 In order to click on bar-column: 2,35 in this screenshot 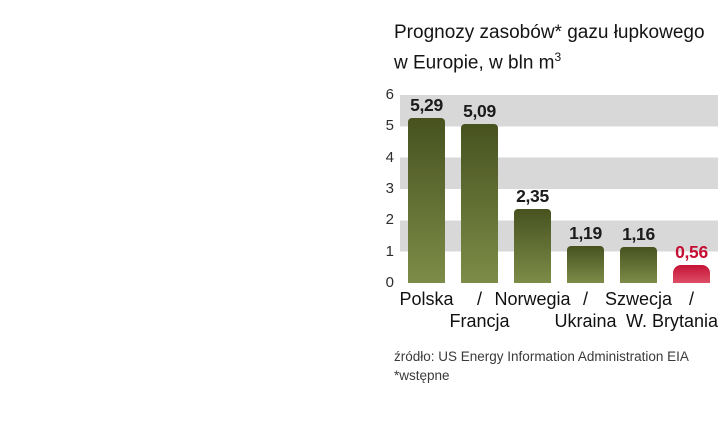, I will do `click(532, 189)`.